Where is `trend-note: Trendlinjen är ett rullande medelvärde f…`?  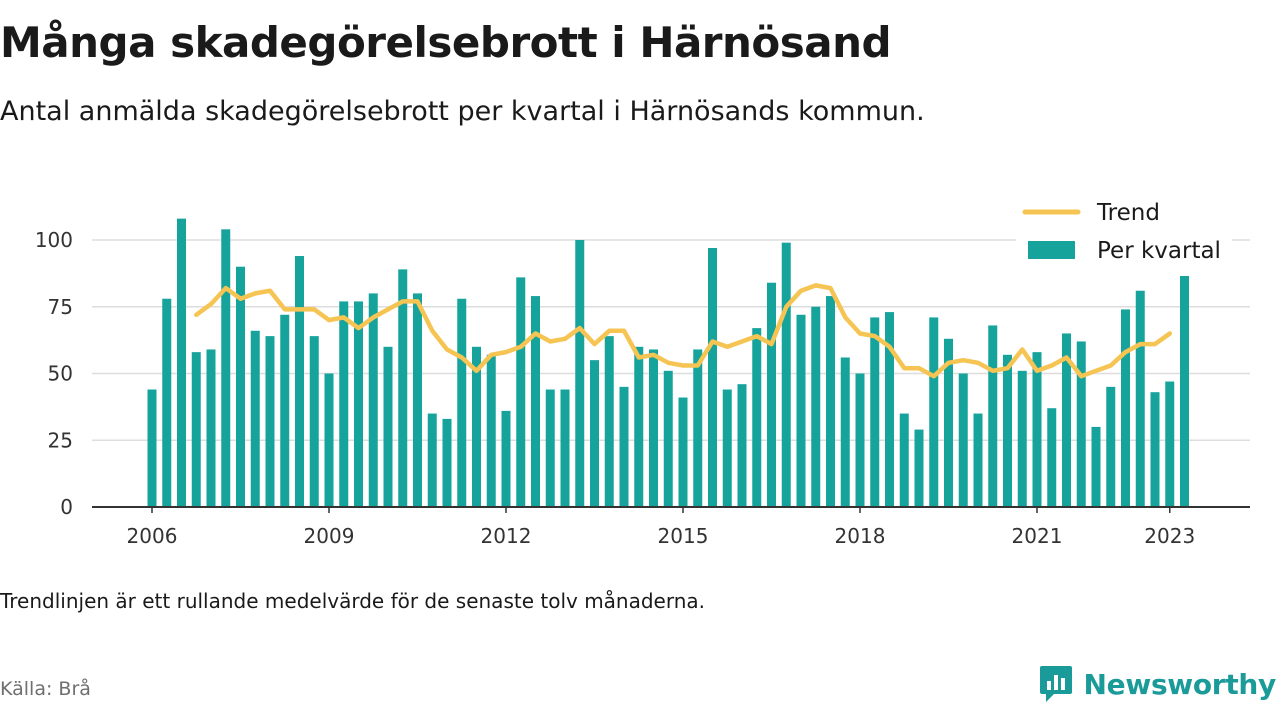
trend-note: Trendlinjen är ett rullande medelvärde f… is located at coordinates (353, 601).